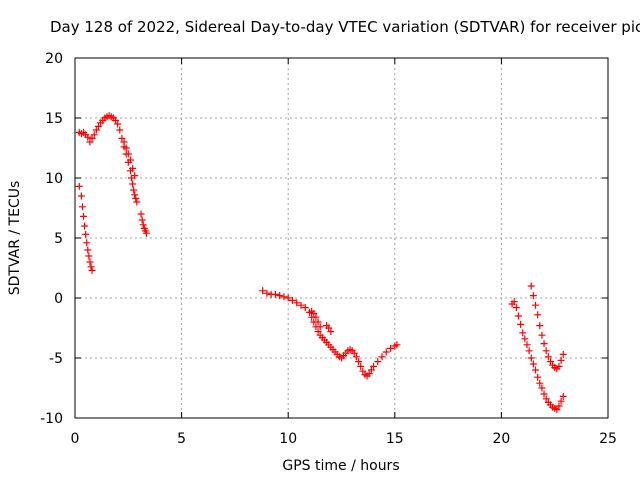  I want to click on x-tick-label: 0, so click(75, 439).